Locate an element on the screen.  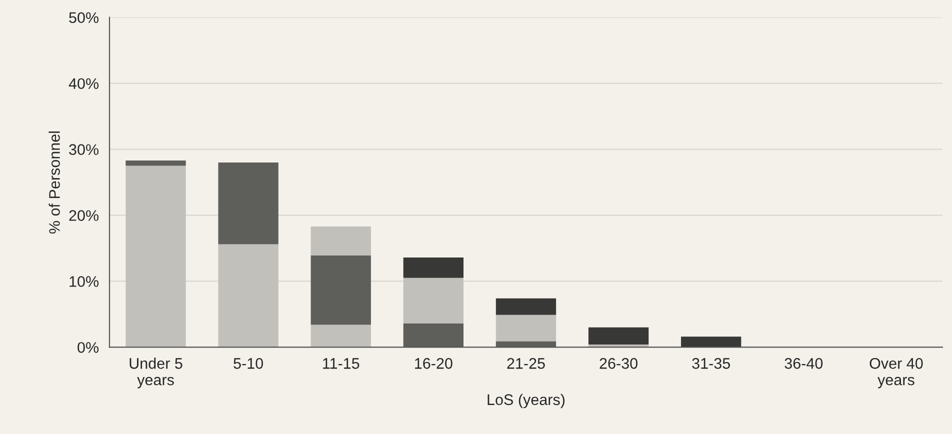
y-tick-label: 30% is located at coordinates (84, 149).